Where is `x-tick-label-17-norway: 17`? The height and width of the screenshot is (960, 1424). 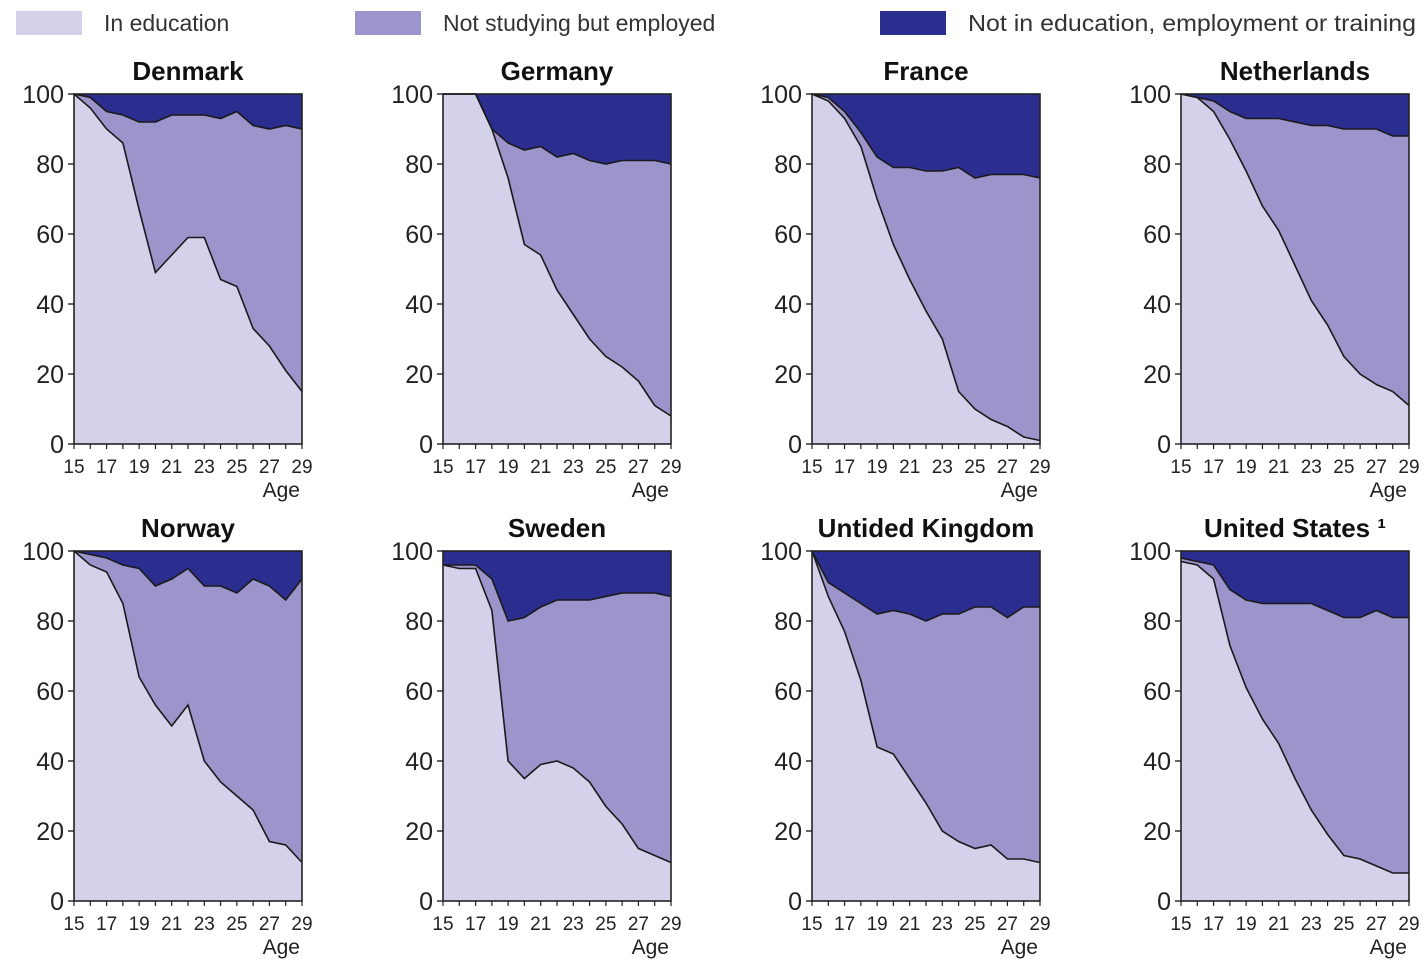
x-tick-label-17-norway: 17 is located at coordinates (106, 924).